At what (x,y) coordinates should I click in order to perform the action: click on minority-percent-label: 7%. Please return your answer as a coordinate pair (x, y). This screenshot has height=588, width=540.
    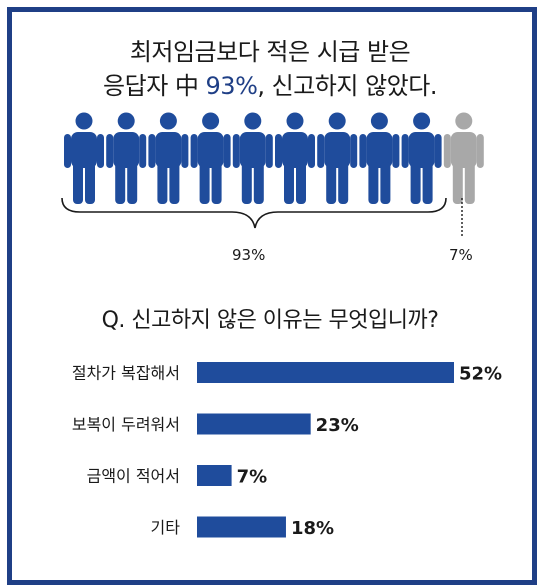
    Looking at the image, I should click on (461, 255).